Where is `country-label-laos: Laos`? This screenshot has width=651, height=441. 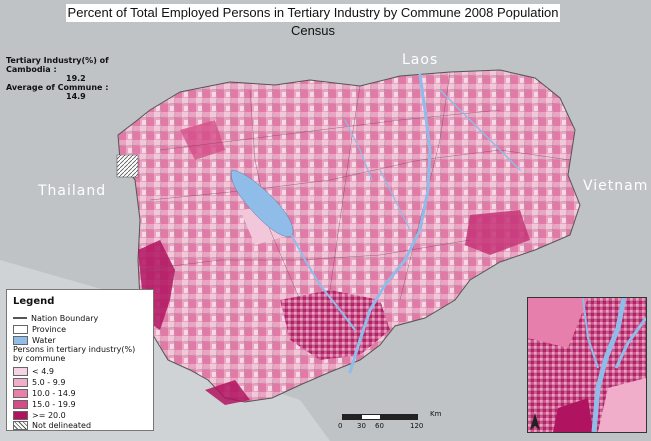 country-label-laos: Laos is located at coordinates (420, 60).